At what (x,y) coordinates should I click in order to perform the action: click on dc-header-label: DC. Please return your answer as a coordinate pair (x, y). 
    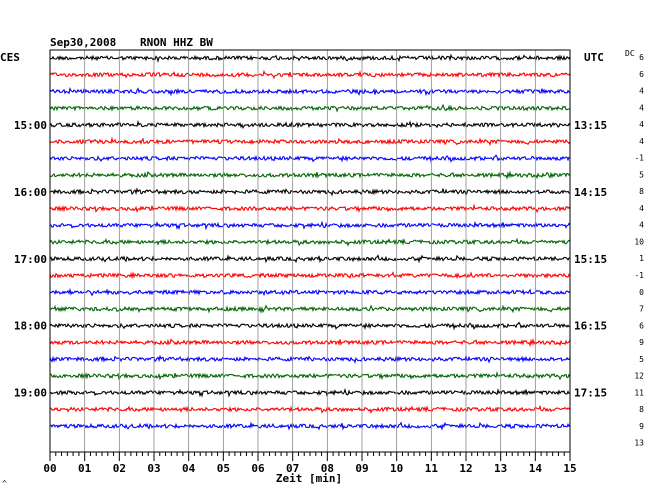
    Looking at the image, I should click on (630, 53).